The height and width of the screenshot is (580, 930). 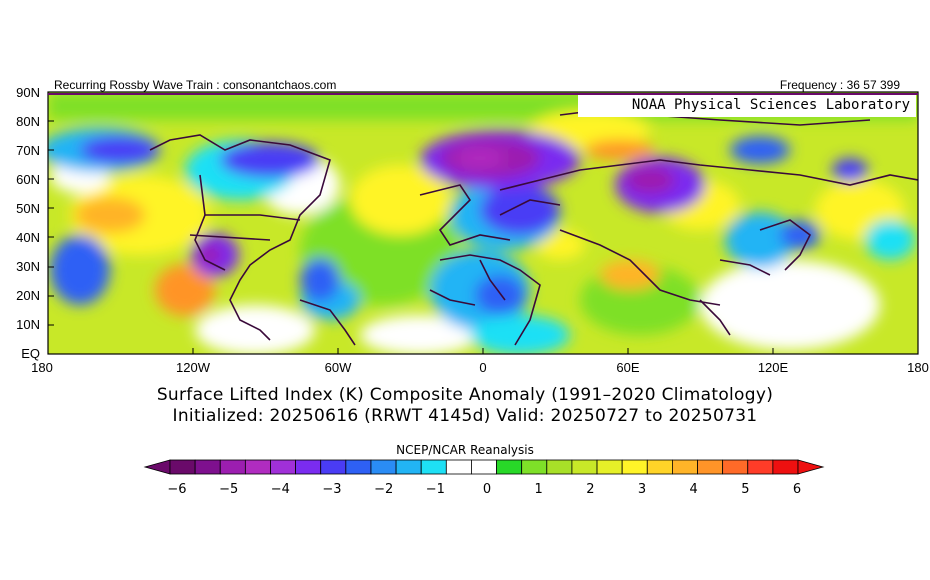 What do you see at coordinates (193, 367) in the screenshot?
I see `lon-label: 120W` at bounding box center [193, 367].